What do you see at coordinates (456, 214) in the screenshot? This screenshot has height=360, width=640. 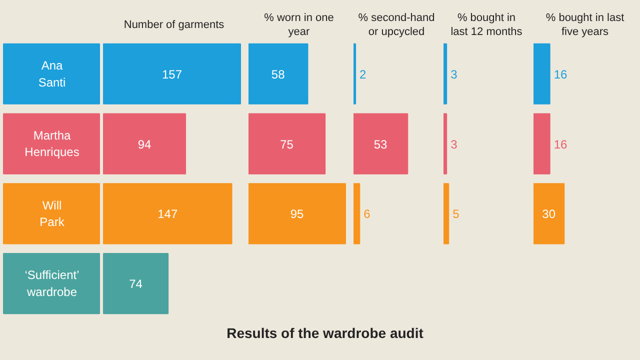 I see `data-label: 5` at bounding box center [456, 214].